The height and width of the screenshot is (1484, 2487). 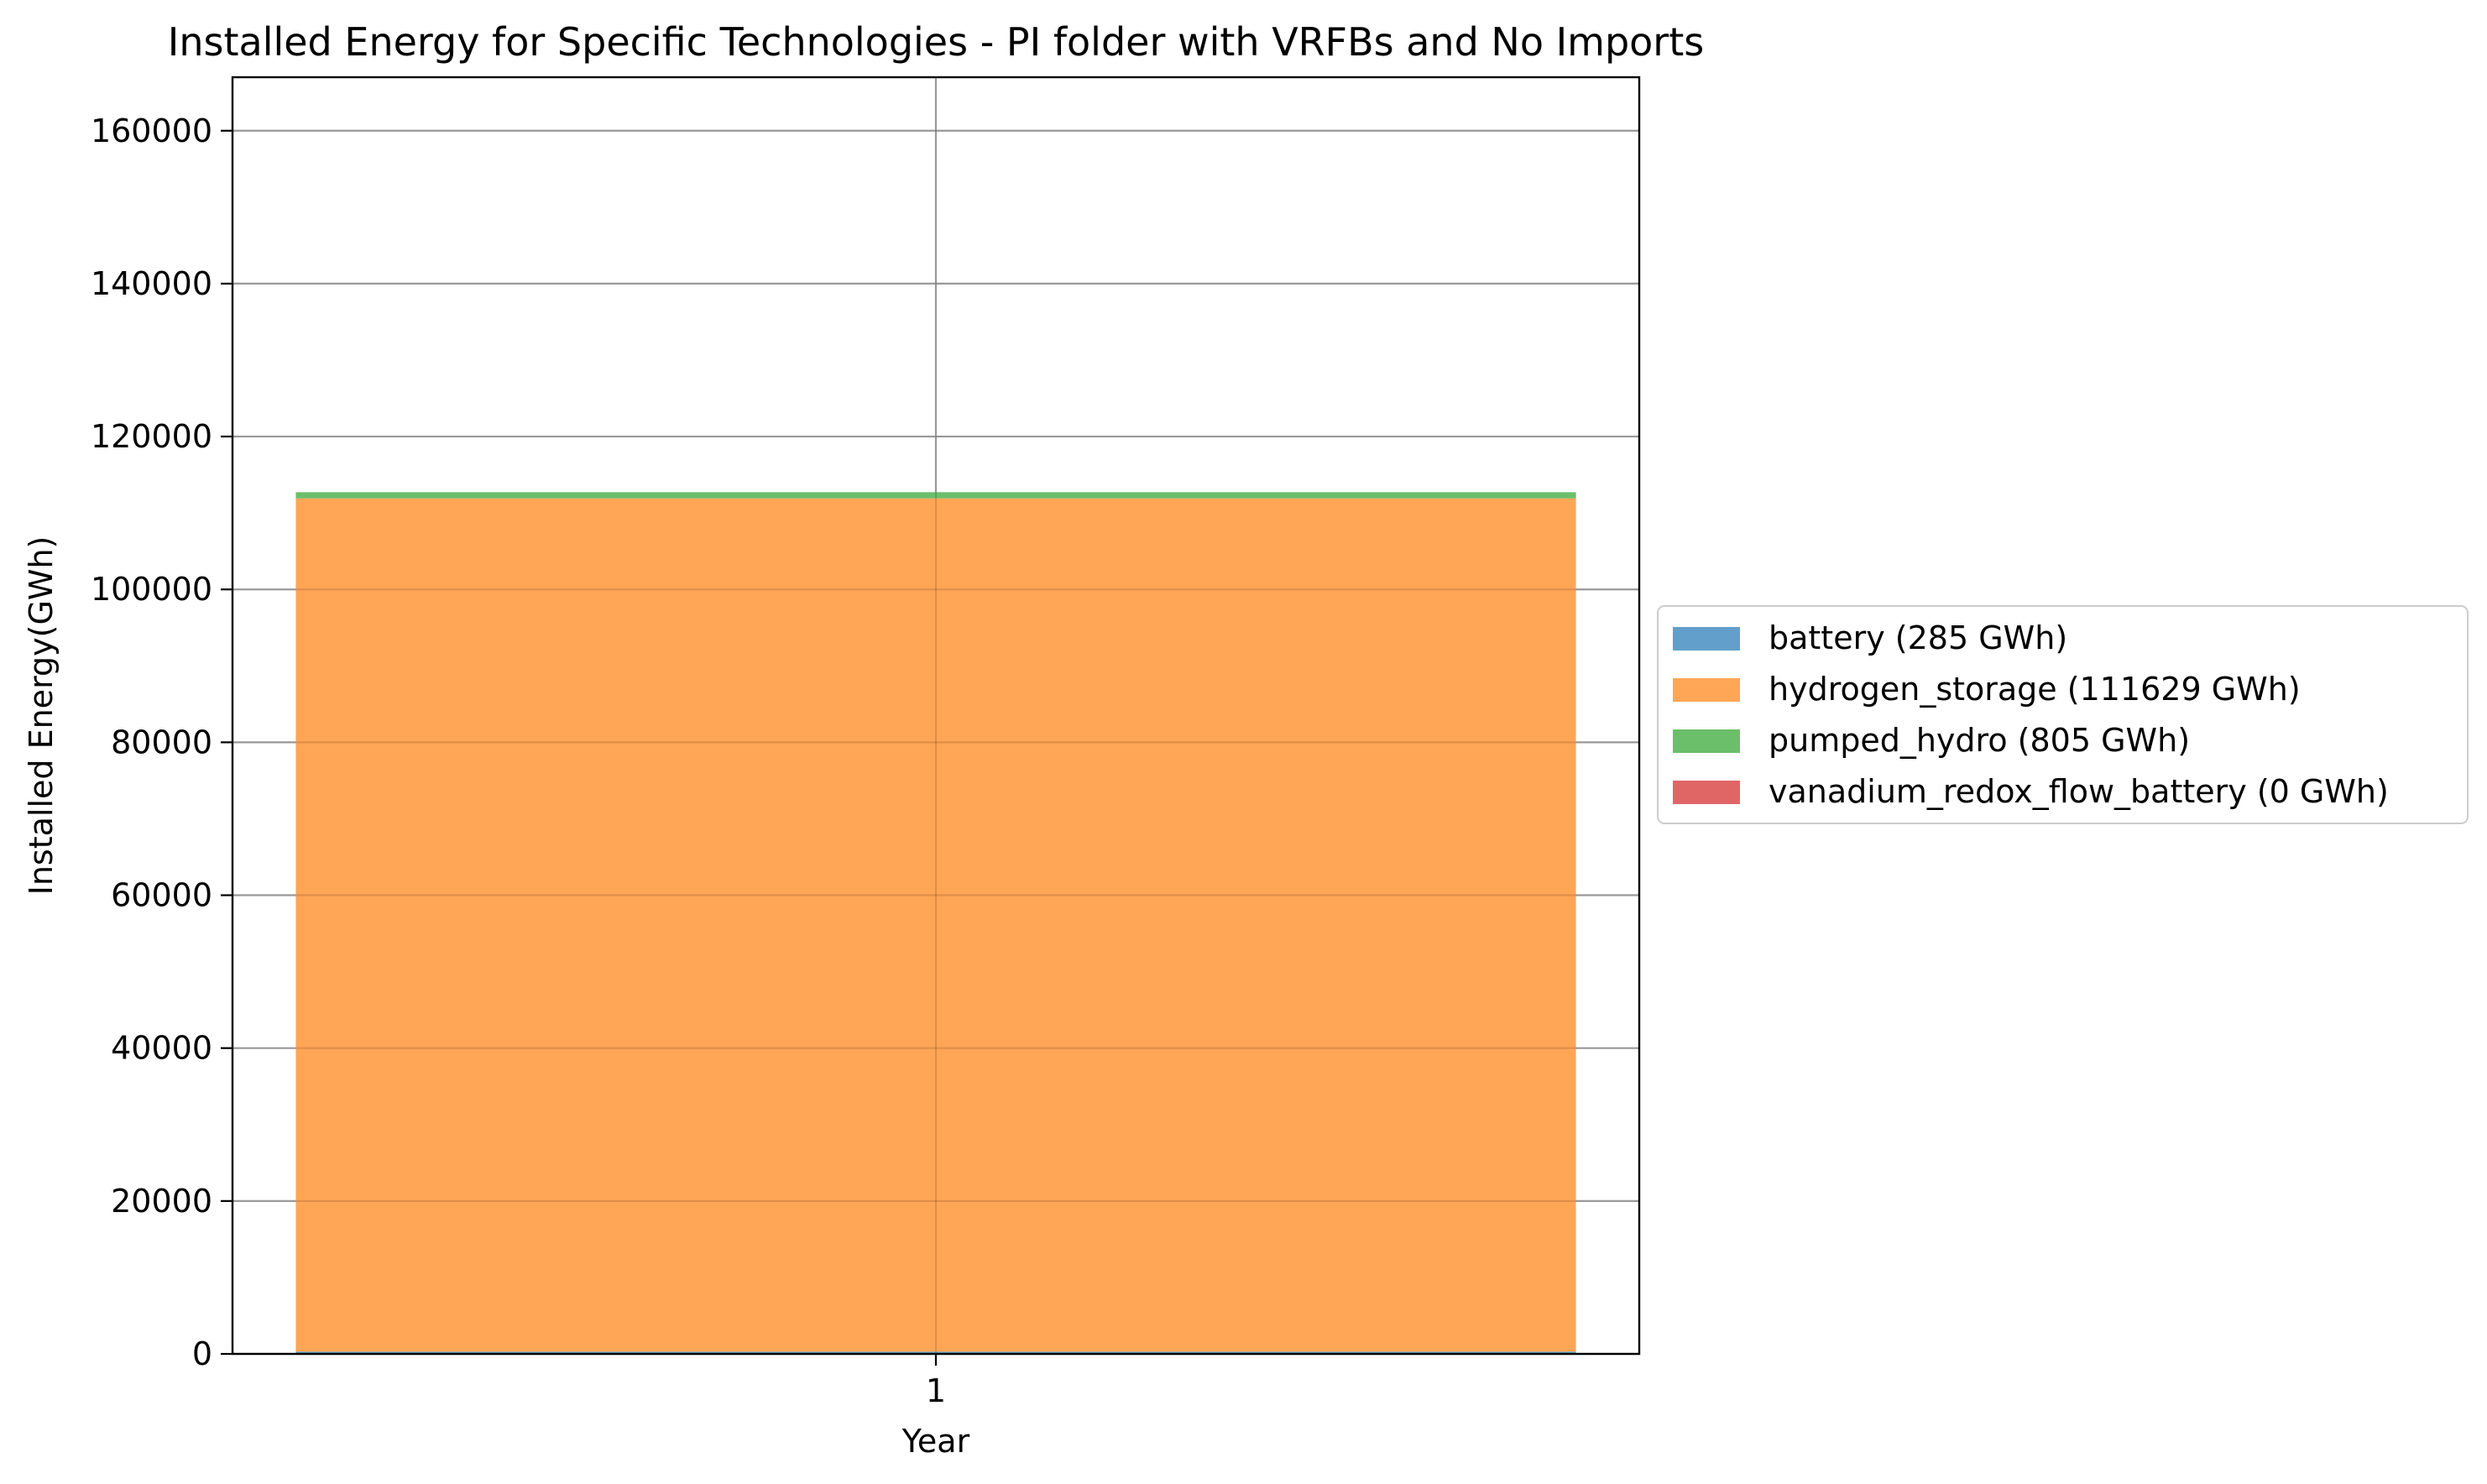 What do you see at coordinates (161, 1048) in the screenshot?
I see `y-tick-label: 40000` at bounding box center [161, 1048].